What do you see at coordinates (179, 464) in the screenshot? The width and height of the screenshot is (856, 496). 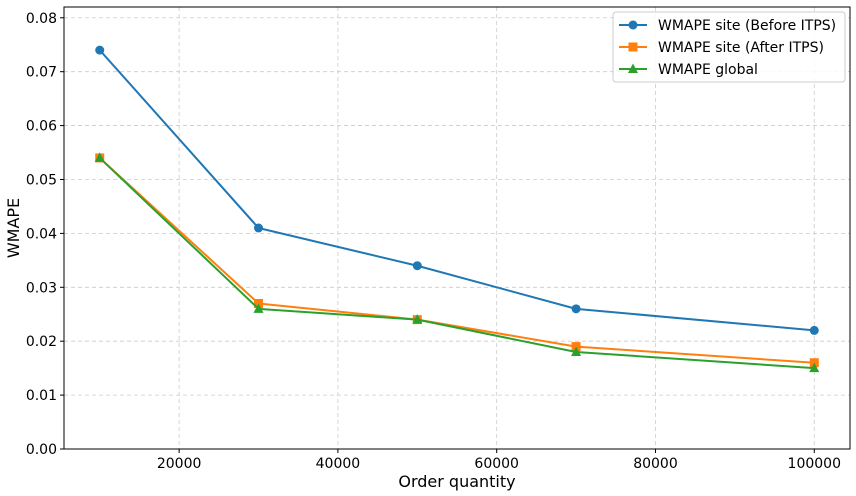 I see `x-tick-label: 20000` at bounding box center [179, 464].